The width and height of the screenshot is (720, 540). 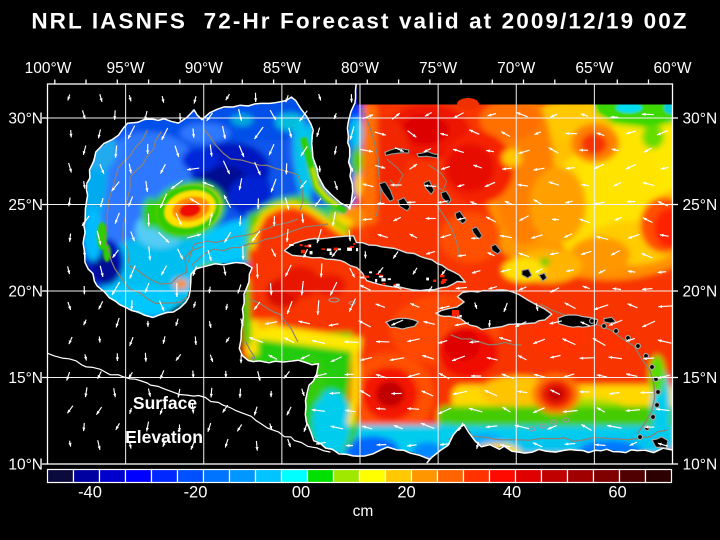 What do you see at coordinates (512, 493) in the screenshot?
I see `svg-text: 40` at bounding box center [512, 493].